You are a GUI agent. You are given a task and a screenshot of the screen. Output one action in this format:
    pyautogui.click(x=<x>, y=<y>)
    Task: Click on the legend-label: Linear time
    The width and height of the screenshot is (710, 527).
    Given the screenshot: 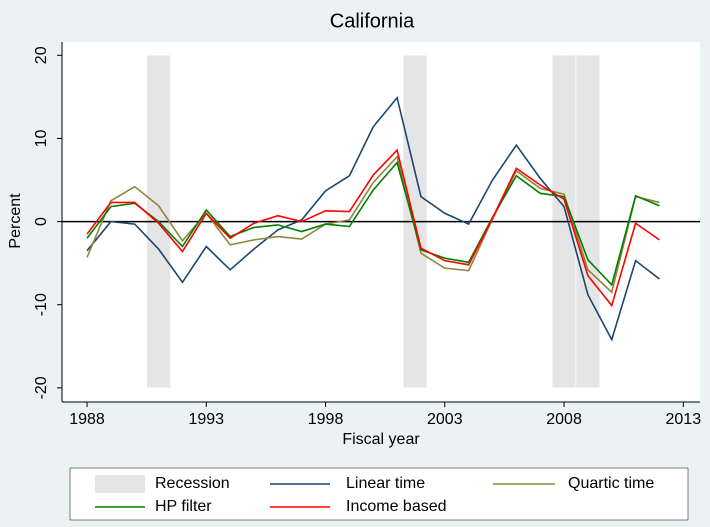 What is the action you would take?
    pyautogui.click(x=385, y=483)
    